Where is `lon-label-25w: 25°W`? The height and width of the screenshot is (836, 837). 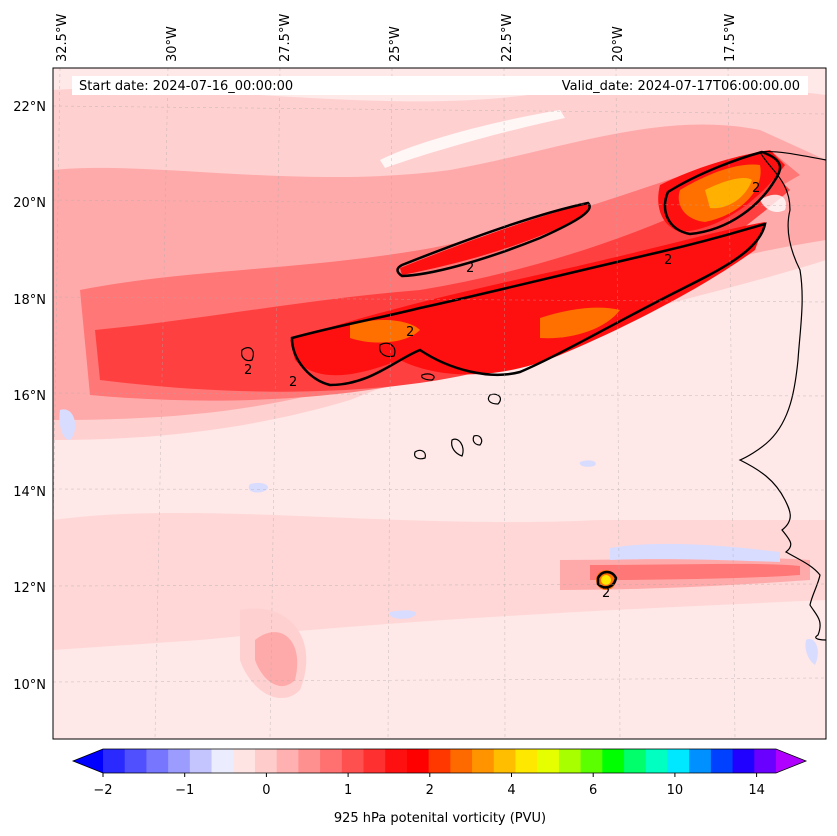
lon-label-25w: 25°W is located at coordinates (395, 44).